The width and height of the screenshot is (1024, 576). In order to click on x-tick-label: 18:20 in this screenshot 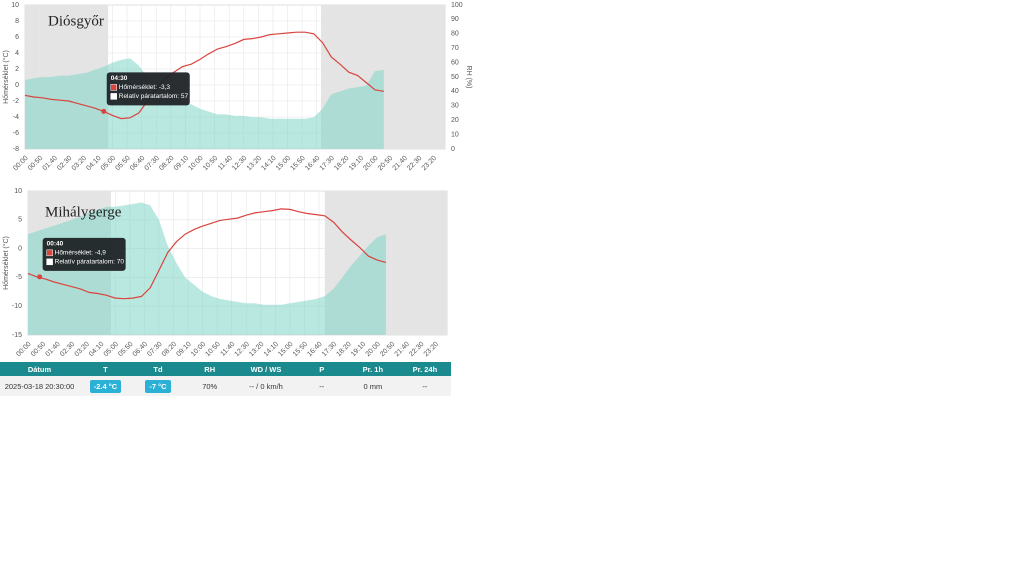, I will do `click(343, 349)`.